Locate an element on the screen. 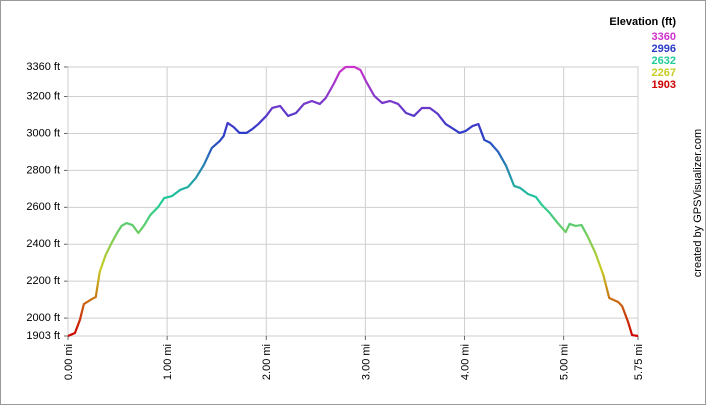 This screenshot has width=706, height=405. legend-value: 2632 is located at coordinates (664, 61).